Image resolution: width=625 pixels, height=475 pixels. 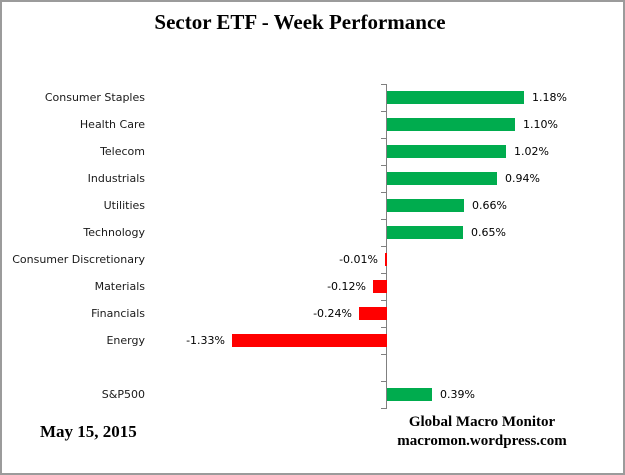 I want to click on value-label: -0.12%, so click(x=346, y=286).